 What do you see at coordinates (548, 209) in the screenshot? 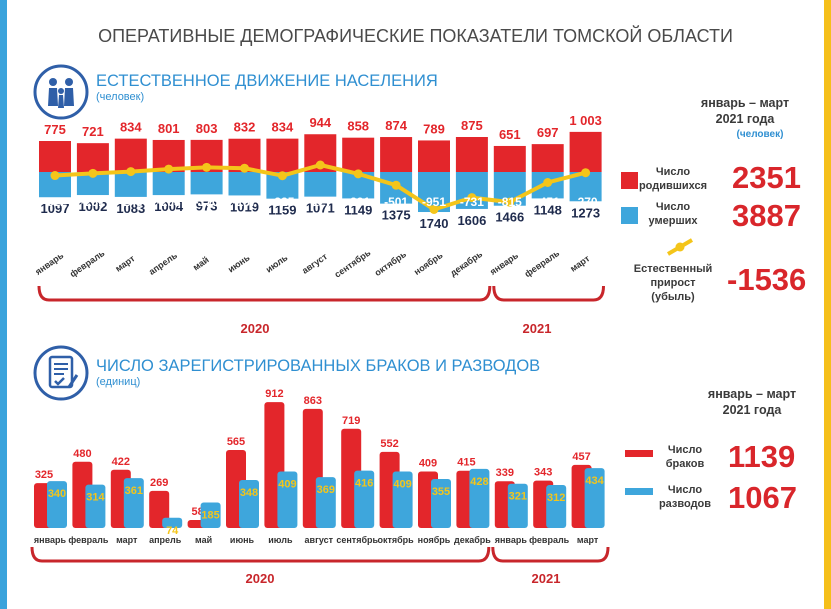
I see `deaths-value-label: 1148` at bounding box center [548, 209].